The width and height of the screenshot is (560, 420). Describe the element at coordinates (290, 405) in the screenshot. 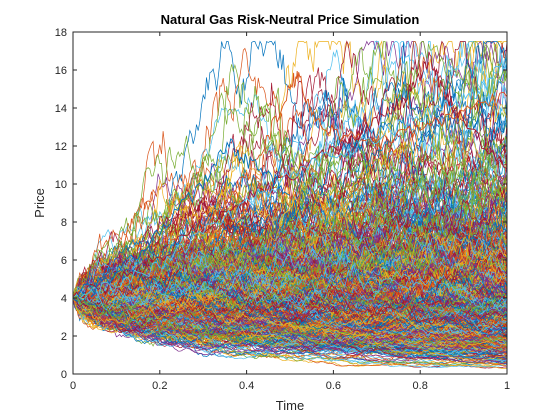

I see `x-axis-label: Time` at that location.